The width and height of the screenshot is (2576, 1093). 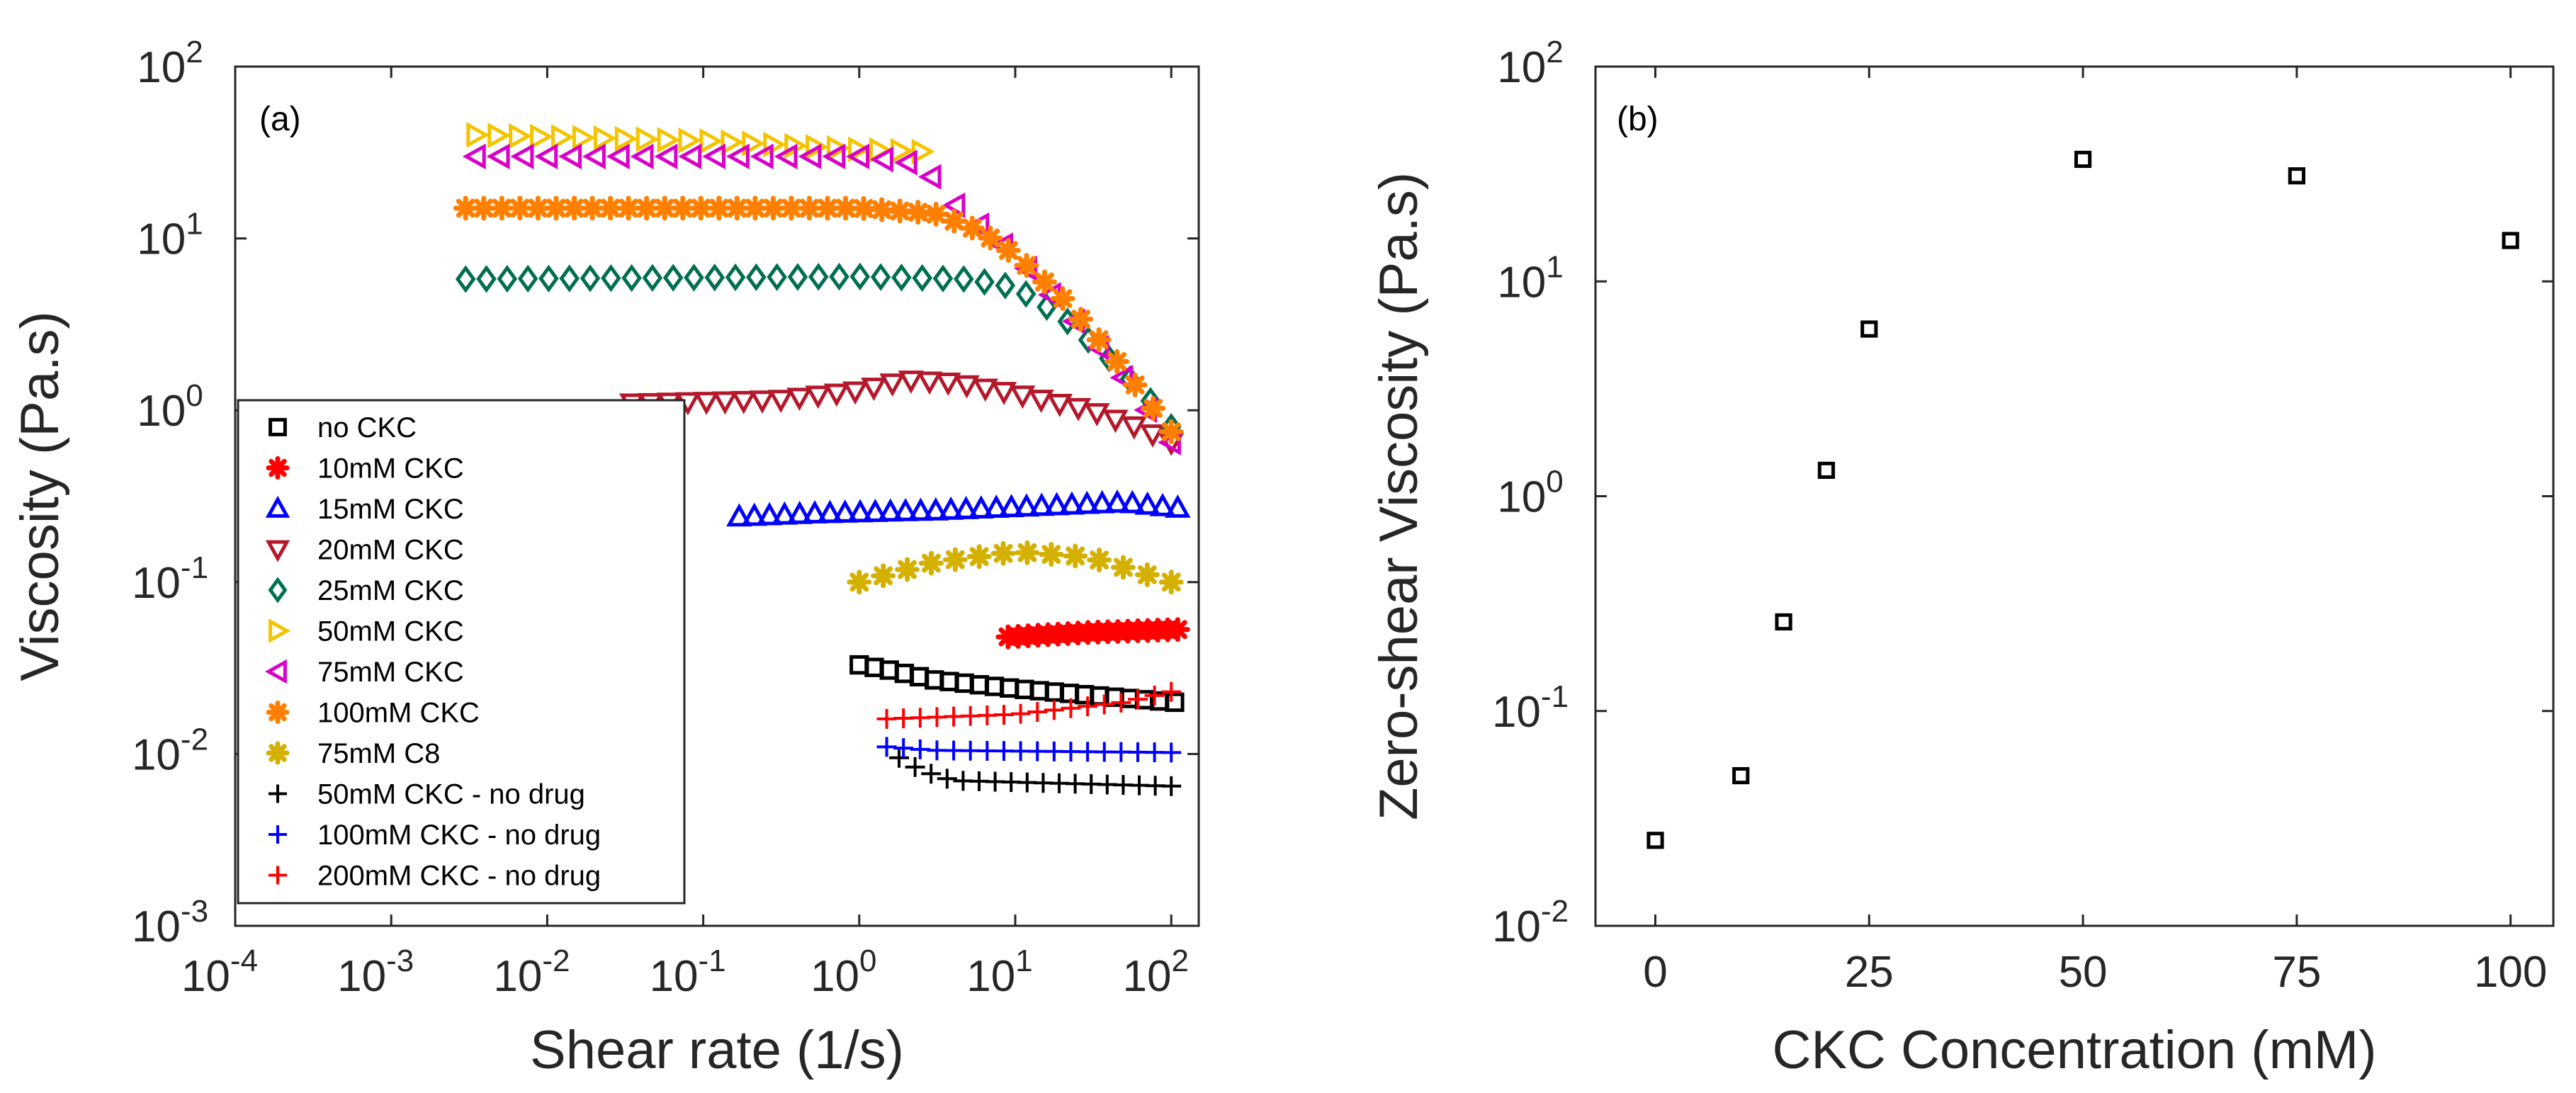 What do you see at coordinates (390, 672) in the screenshot?
I see `legend-label: 75mM CKC` at bounding box center [390, 672].